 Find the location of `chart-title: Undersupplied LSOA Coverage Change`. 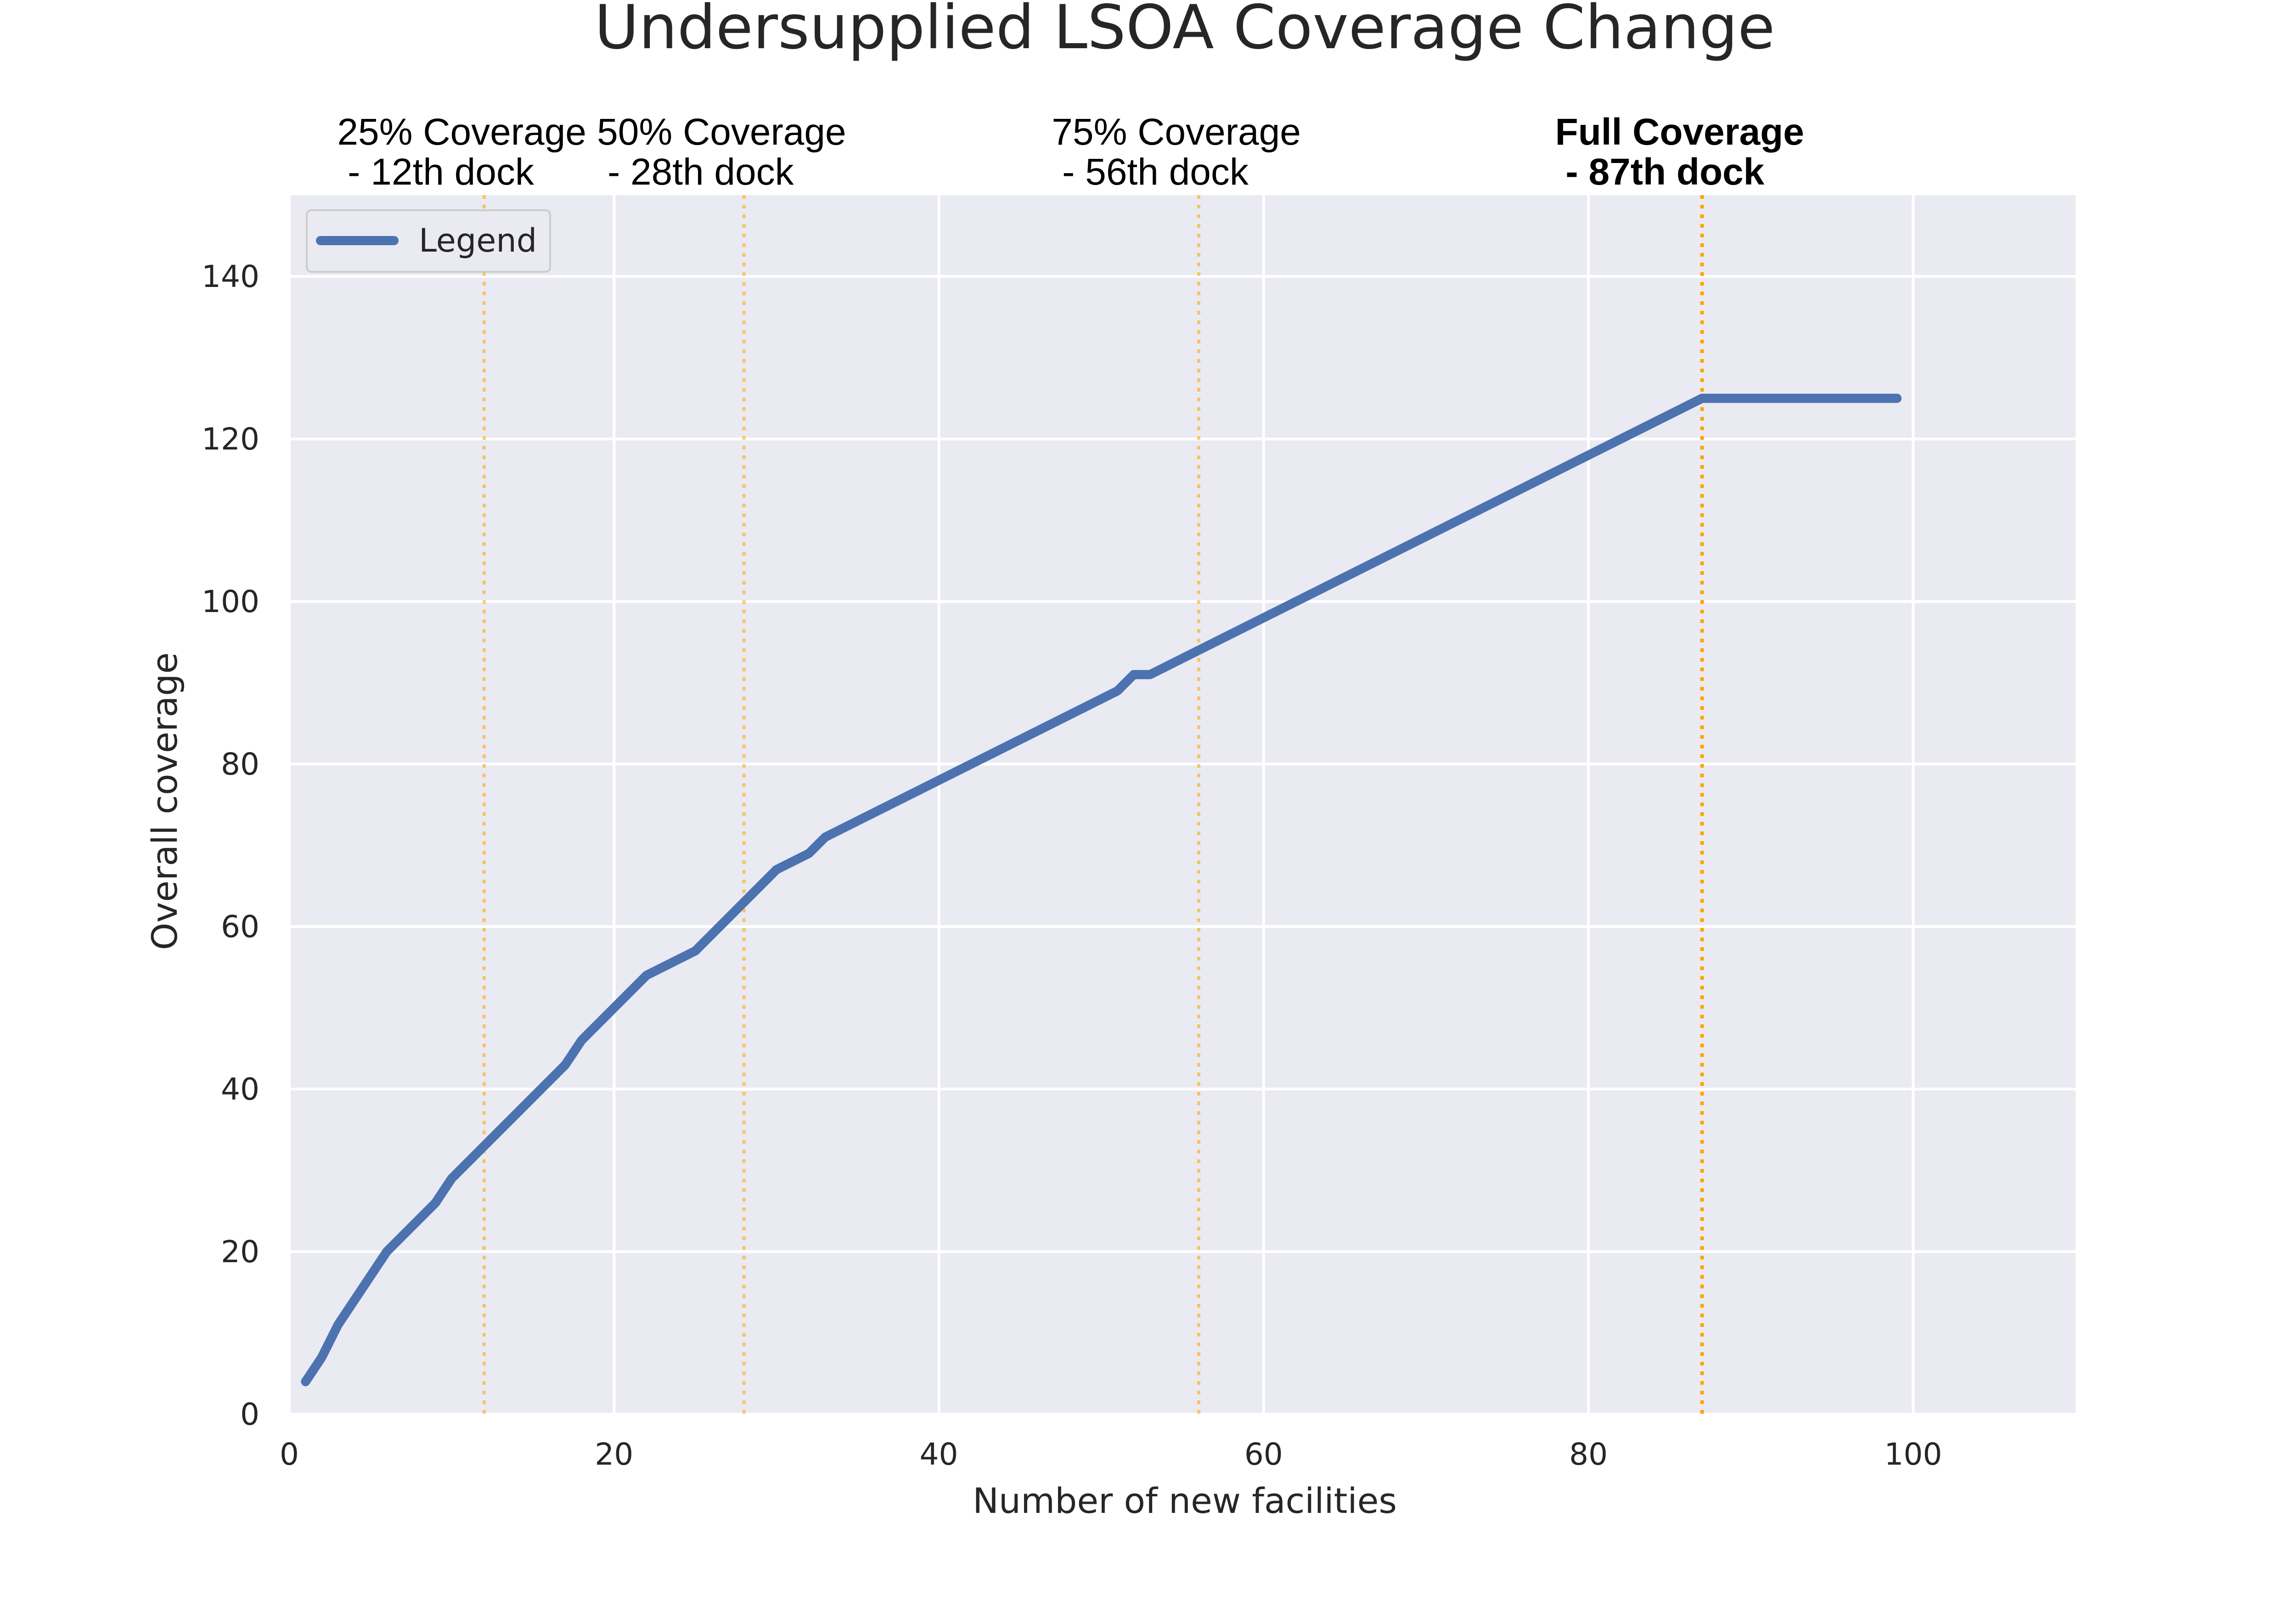

chart-title: Undersupplied LSOA Coverage Change is located at coordinates (1185, 31).